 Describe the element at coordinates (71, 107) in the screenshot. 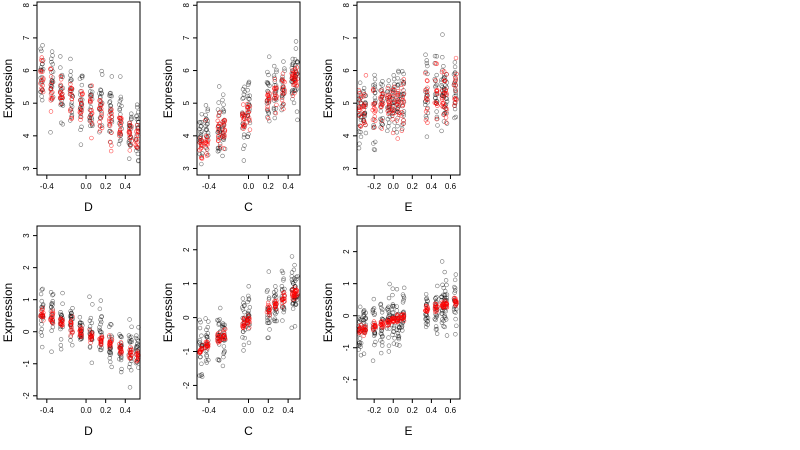

I see `panel-1: -0.4 0.0 0.2 0.4 3 4 5 6 7 8 D Expression` at that location.